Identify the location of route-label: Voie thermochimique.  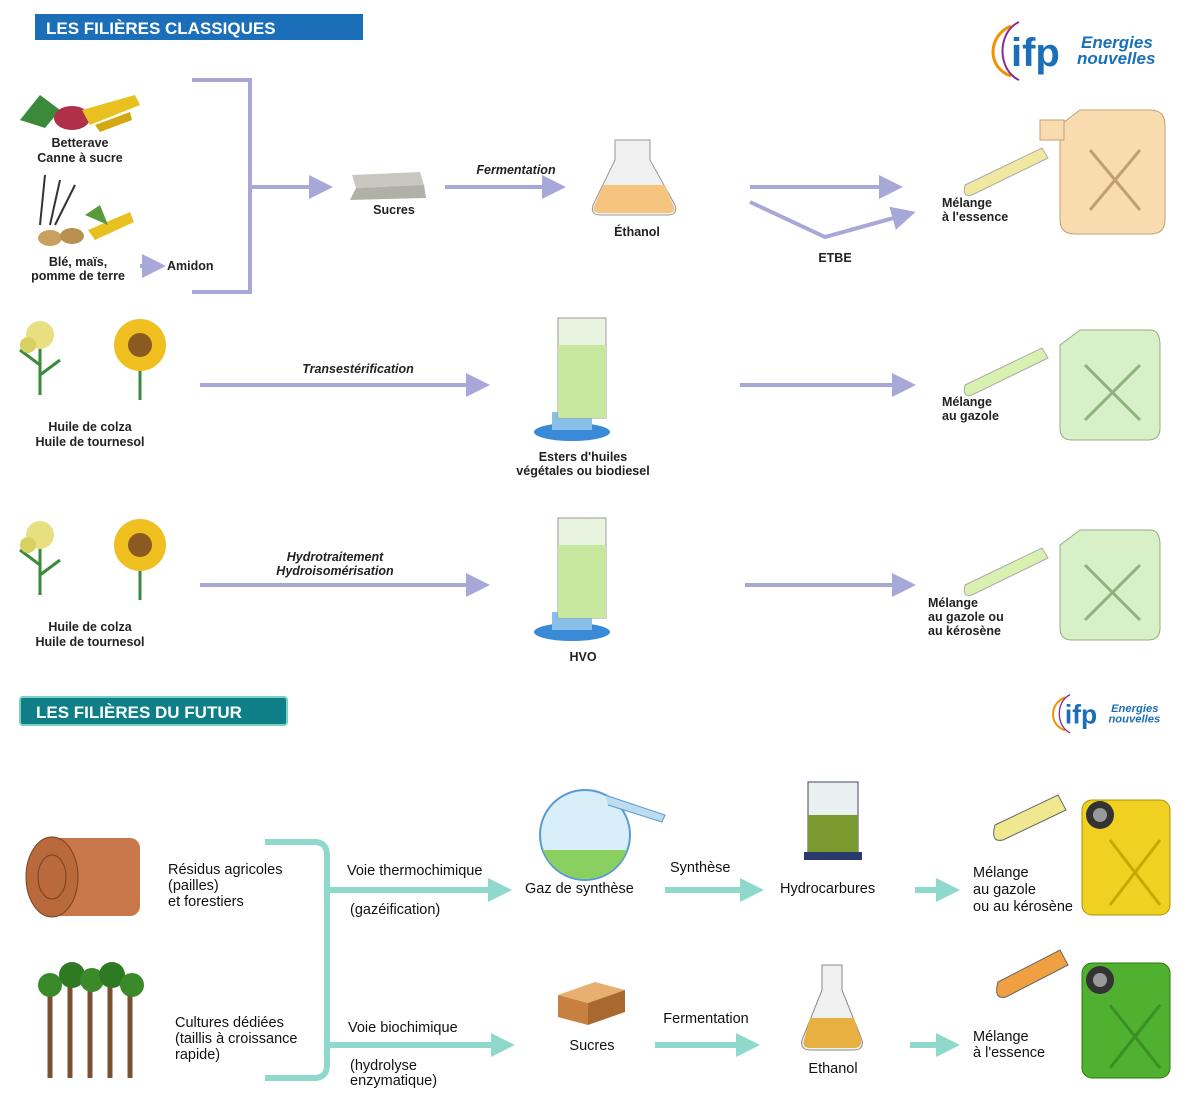
(414, 871).